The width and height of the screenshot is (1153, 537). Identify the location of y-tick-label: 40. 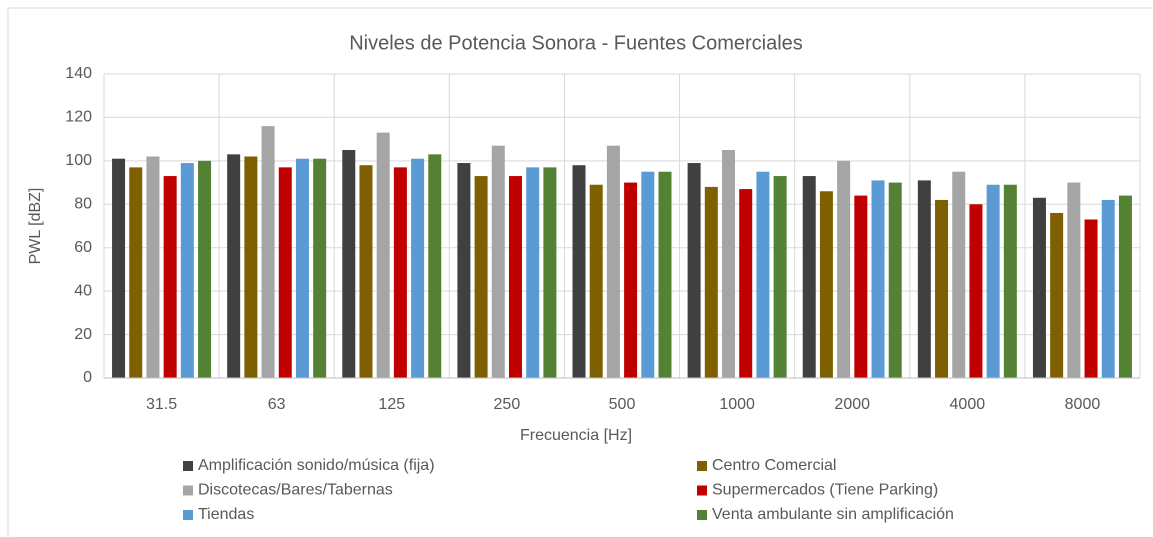
(83, 290).